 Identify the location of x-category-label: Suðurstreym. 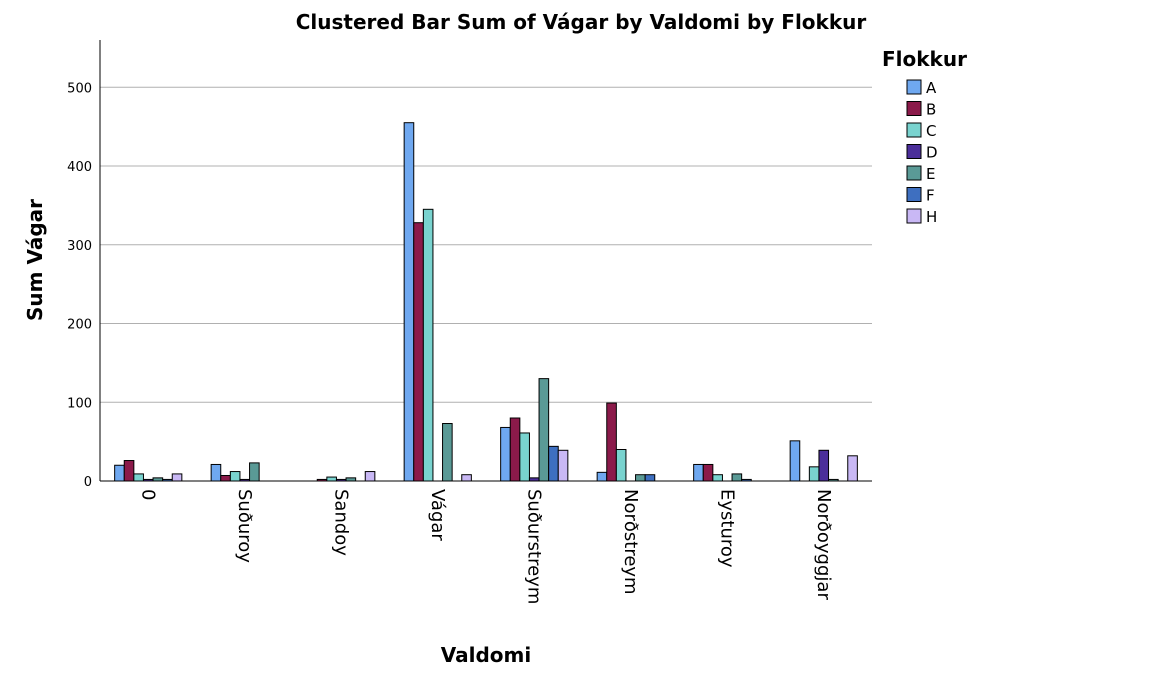
(533, 546).